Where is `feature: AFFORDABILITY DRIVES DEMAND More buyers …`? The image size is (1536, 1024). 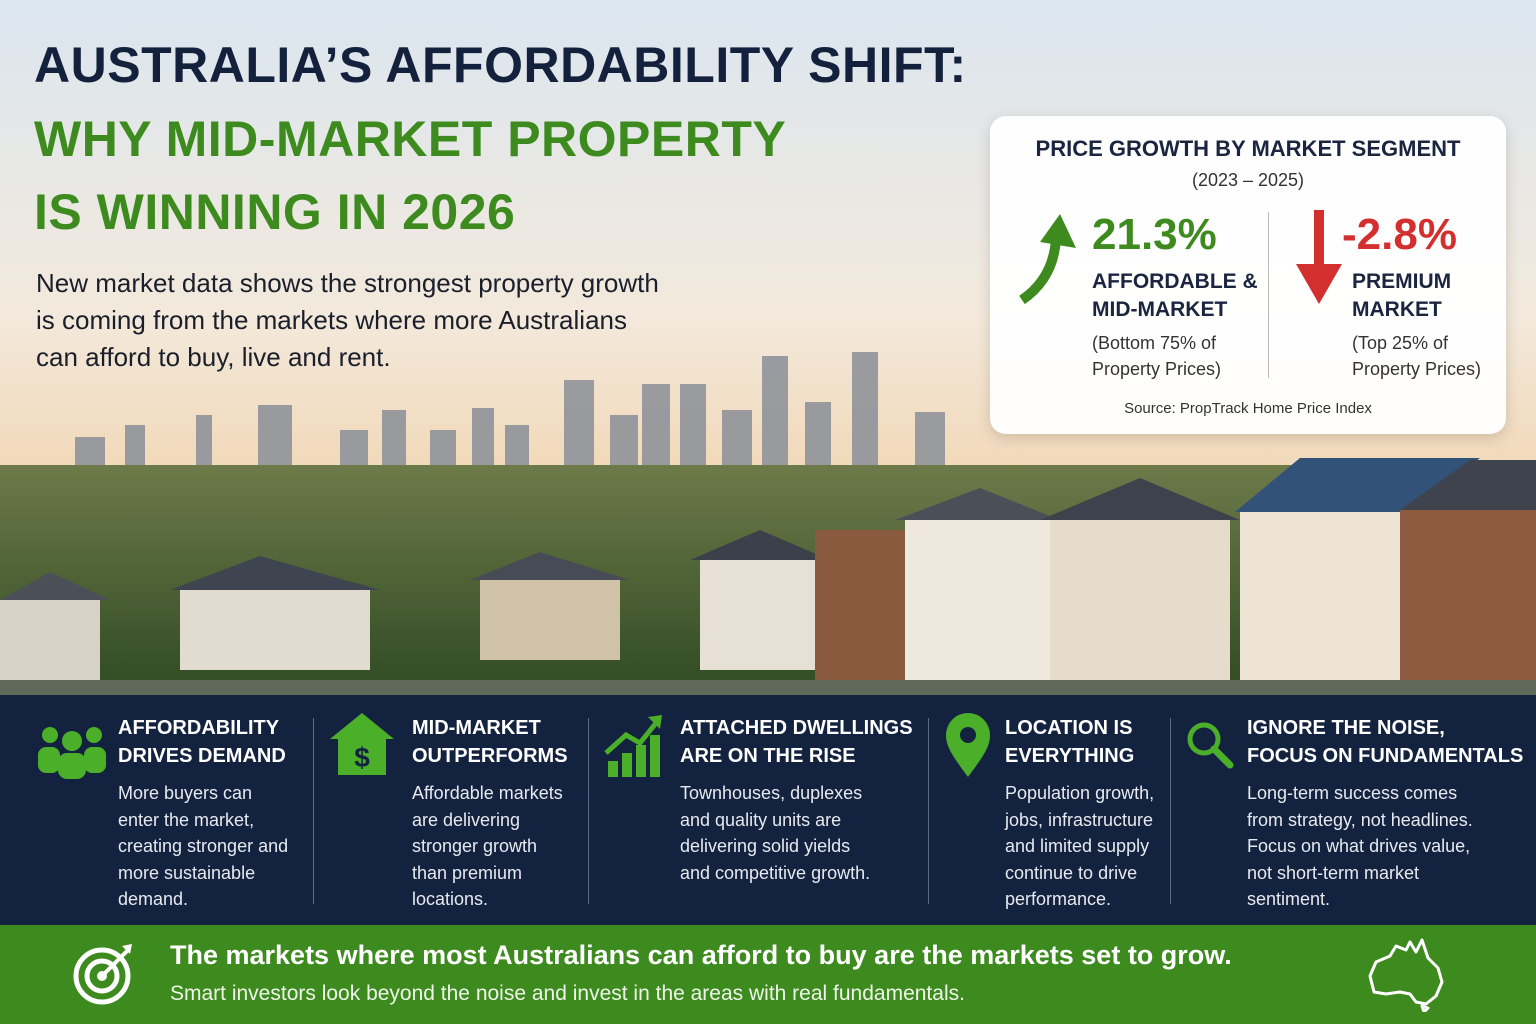 feature: AFFORDABILITY DRIVES DEMAND More buyers … is located at coordinates (208, 813).